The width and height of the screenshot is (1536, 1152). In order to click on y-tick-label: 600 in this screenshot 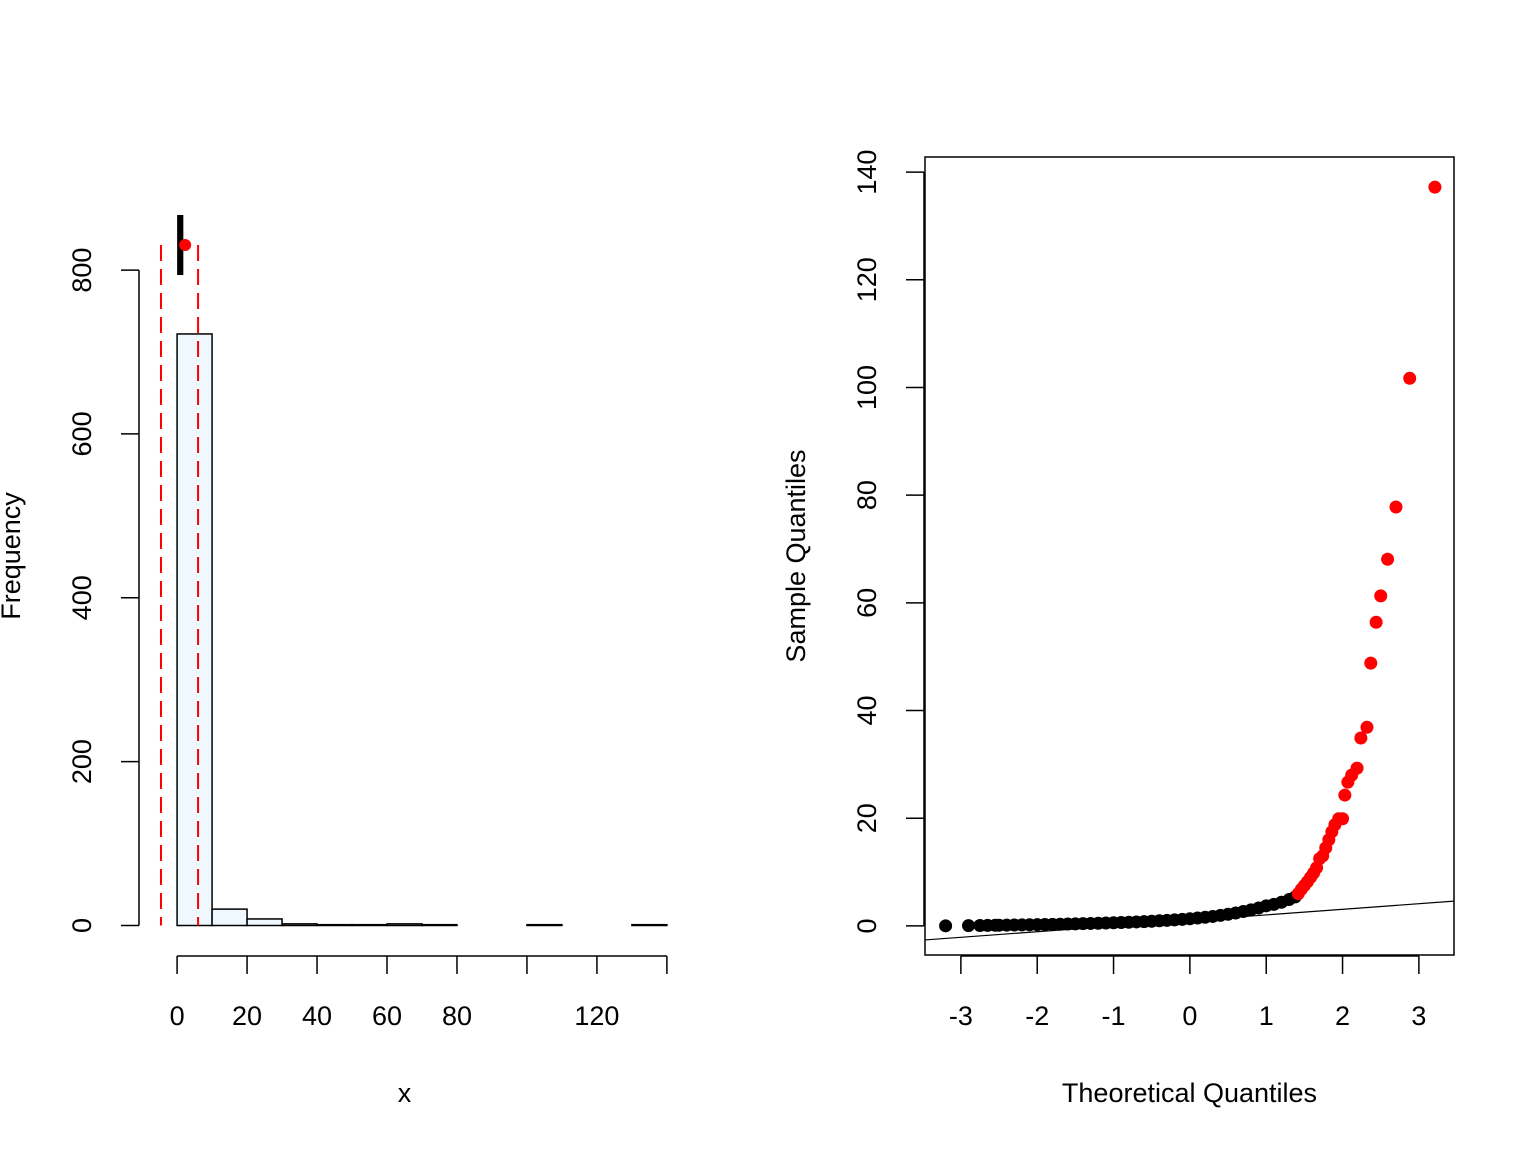, I will do `click(82, 433)`.